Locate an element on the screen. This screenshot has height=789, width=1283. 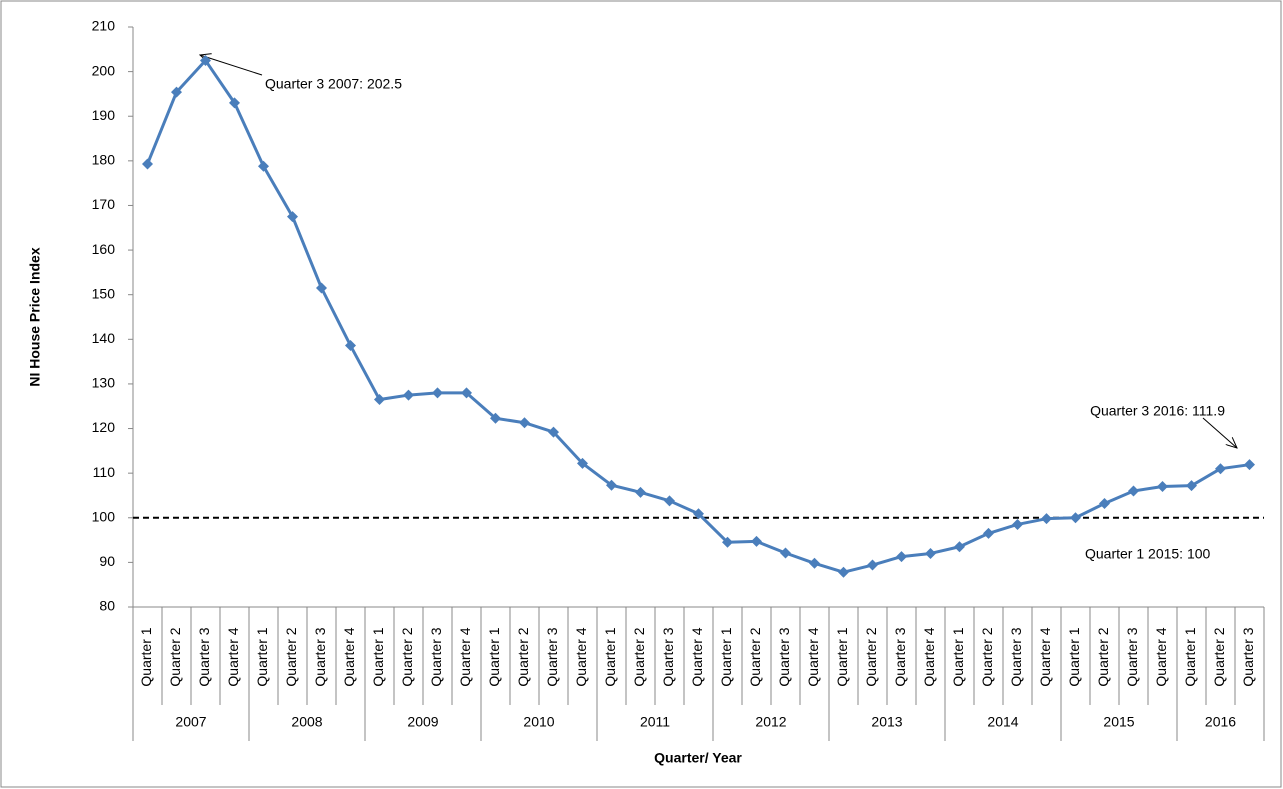
y-tick-label: 80 is located at coordinates (107, 606).